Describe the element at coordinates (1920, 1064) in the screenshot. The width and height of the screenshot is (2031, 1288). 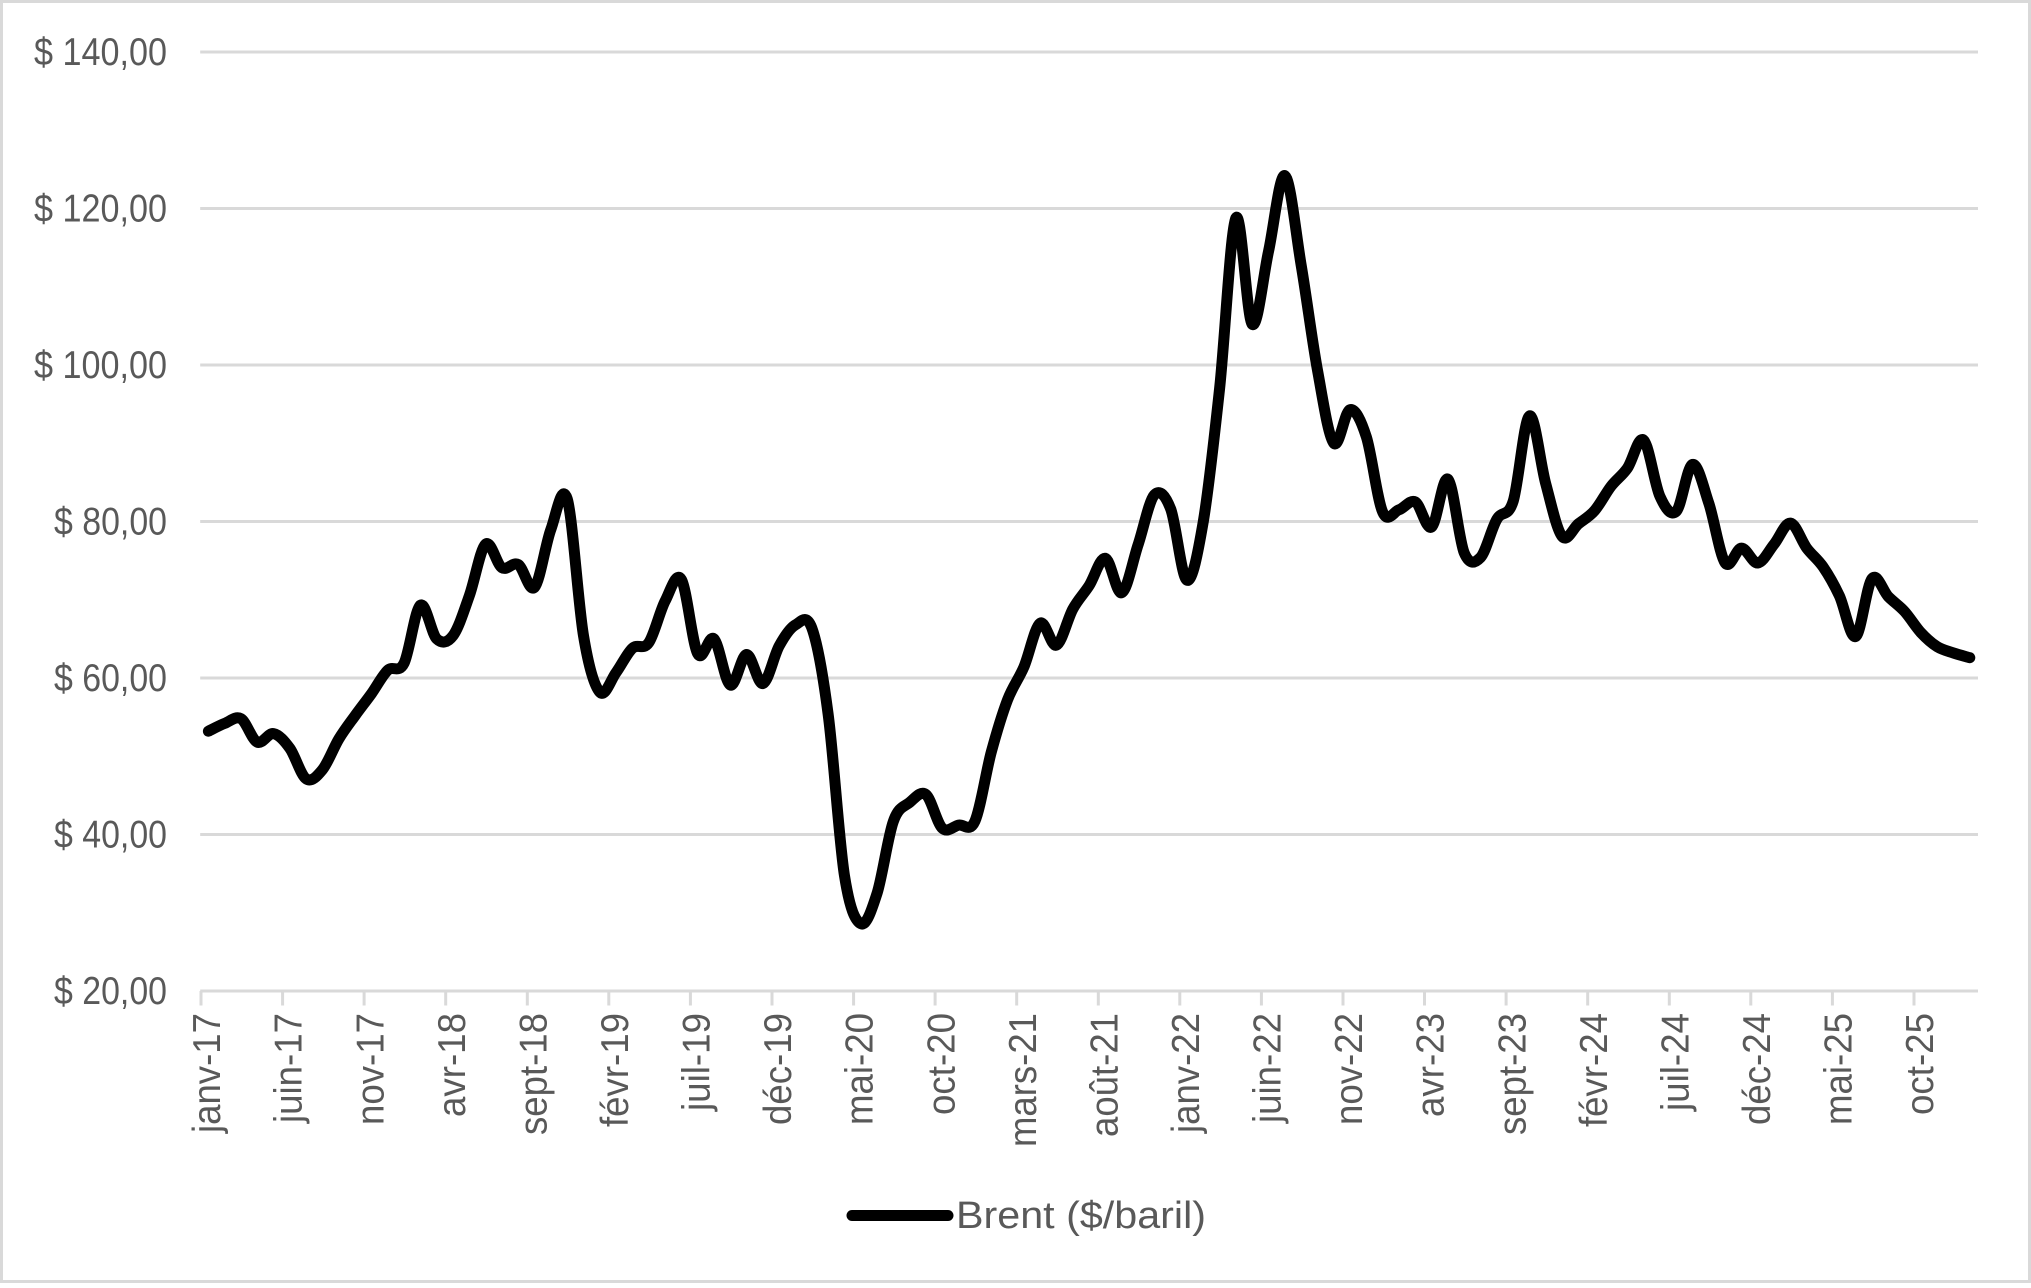
I see `svg-text: oct-25` at that location.